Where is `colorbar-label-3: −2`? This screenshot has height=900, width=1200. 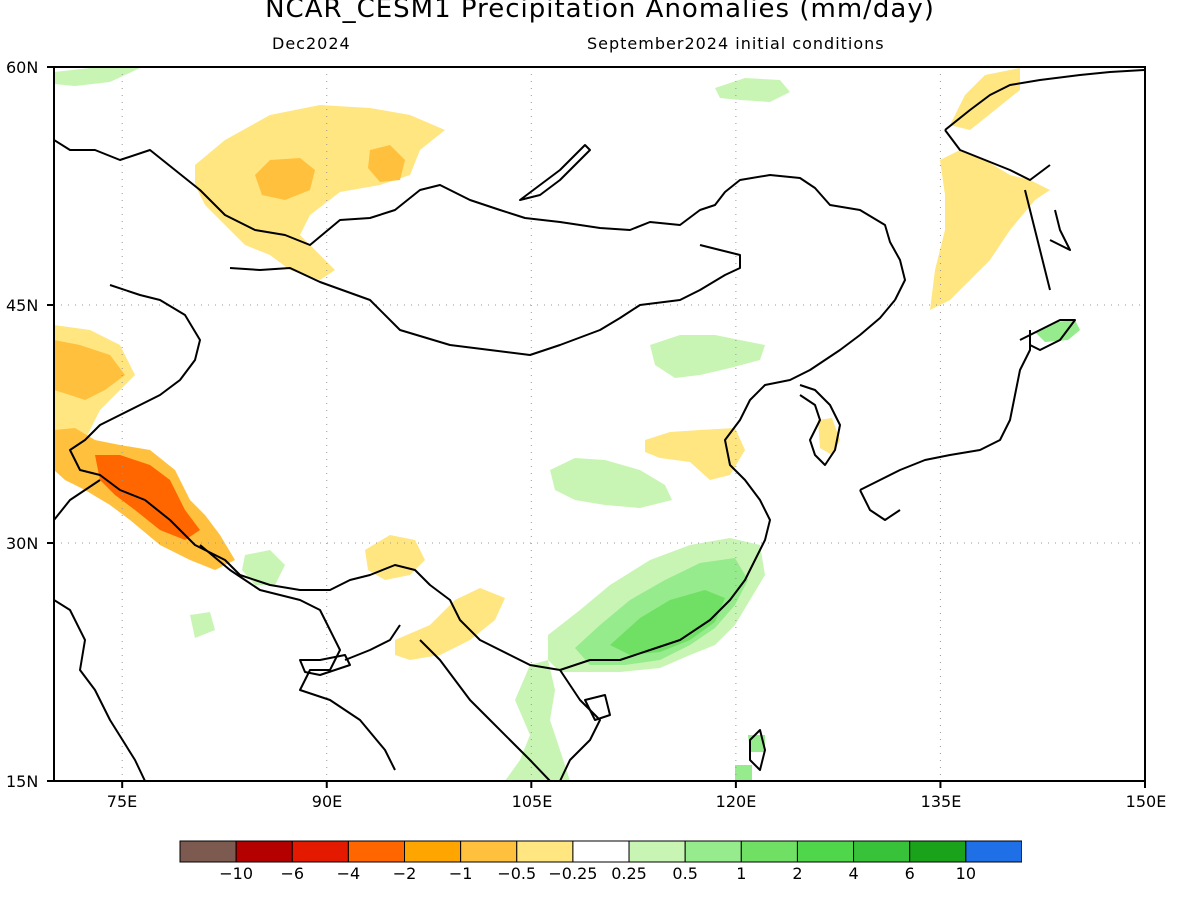
colorbar-label-3: −2 is located at coordinates (404, 873).